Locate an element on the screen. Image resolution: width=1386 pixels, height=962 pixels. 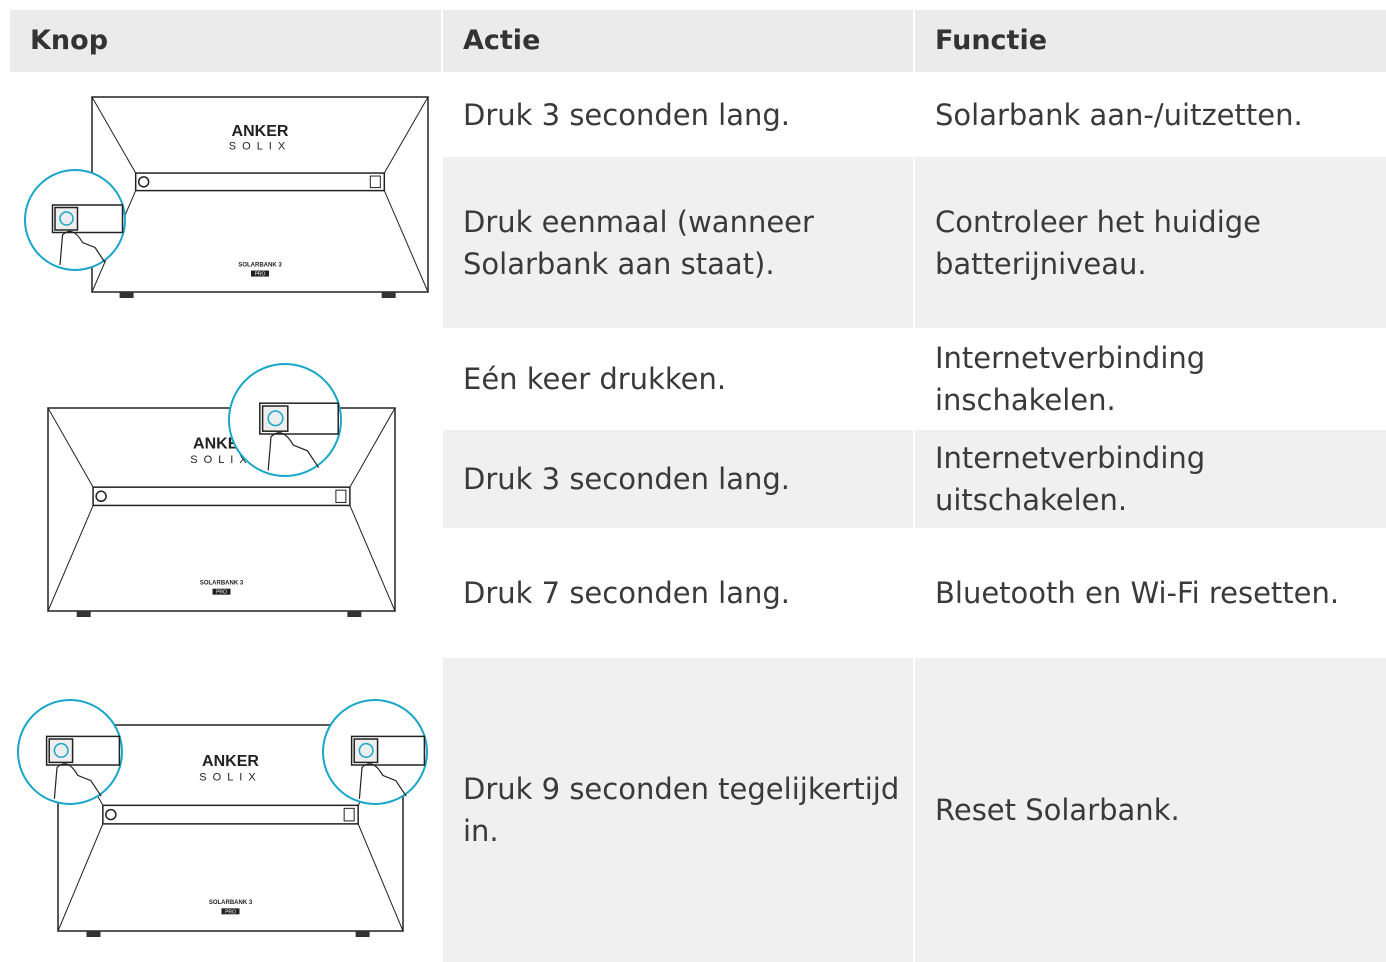
function-cell: Internetverbinding uitschakelen. is located at coordinates (1150, 479).